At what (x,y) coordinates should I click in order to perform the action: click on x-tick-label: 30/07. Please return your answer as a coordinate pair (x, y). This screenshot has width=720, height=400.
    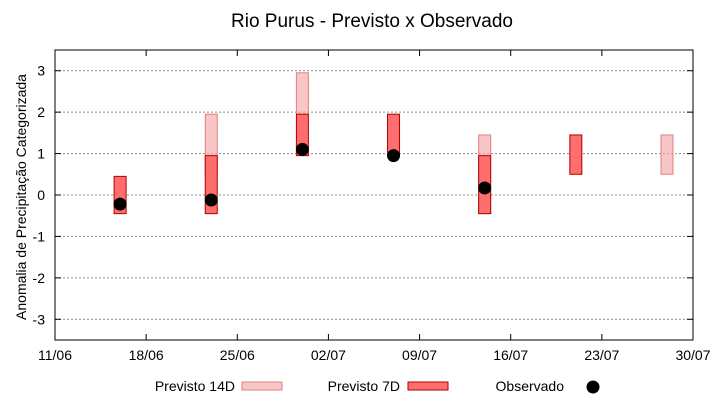
    Looking at the image, I should click on (692, 355).